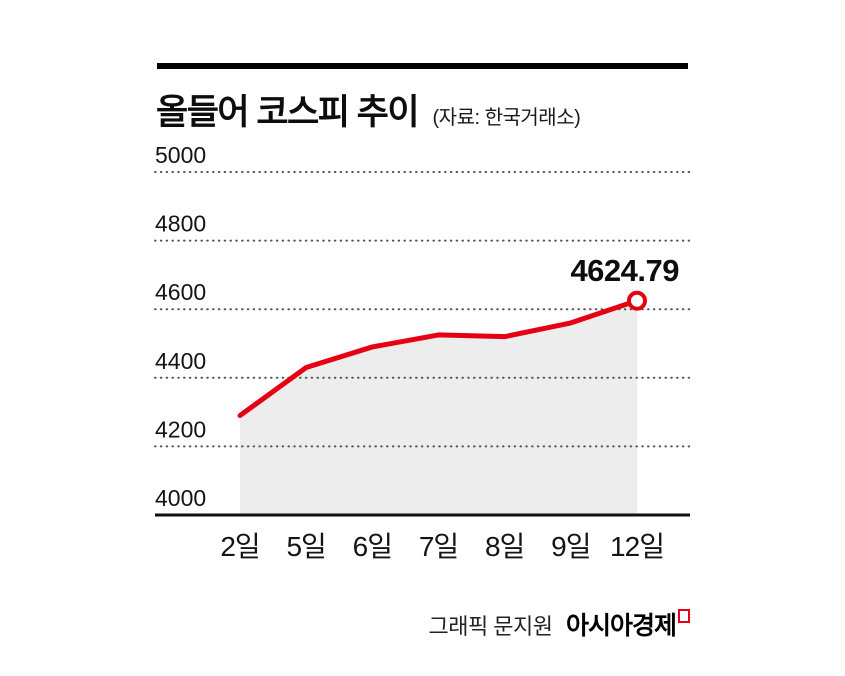  What do you see at coordinates (180, 361) in the screenshot?
I see `y-tick-label: 4400` at bounding box center [180, 361].